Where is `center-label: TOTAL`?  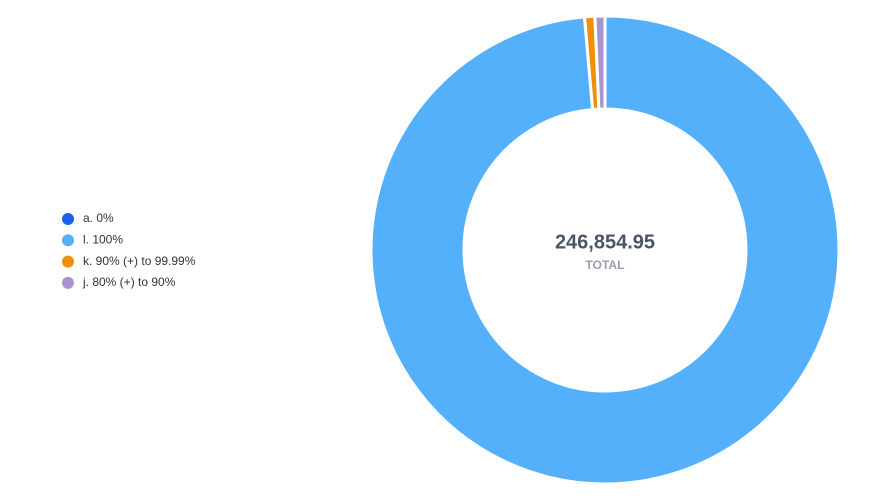
center-label: TOTAL is located at coordinates (605, 265).